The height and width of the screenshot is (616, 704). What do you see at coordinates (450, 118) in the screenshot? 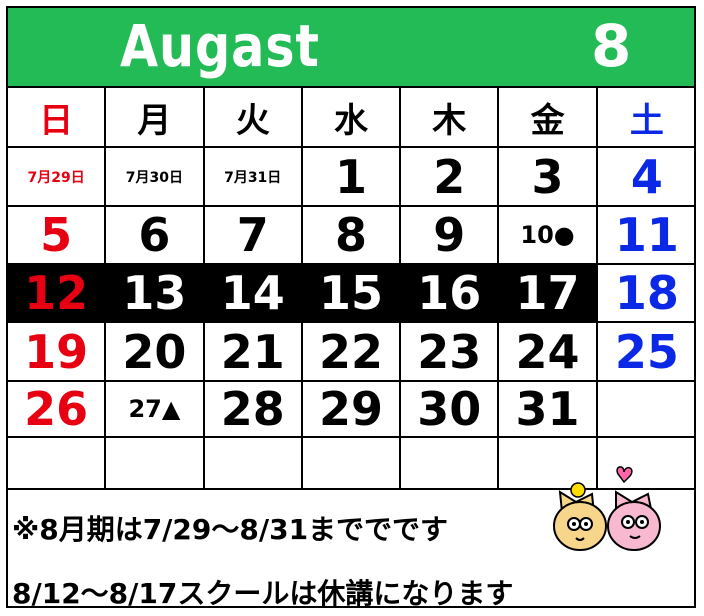
I see `cell: 木` at bounding box center [450, 118].